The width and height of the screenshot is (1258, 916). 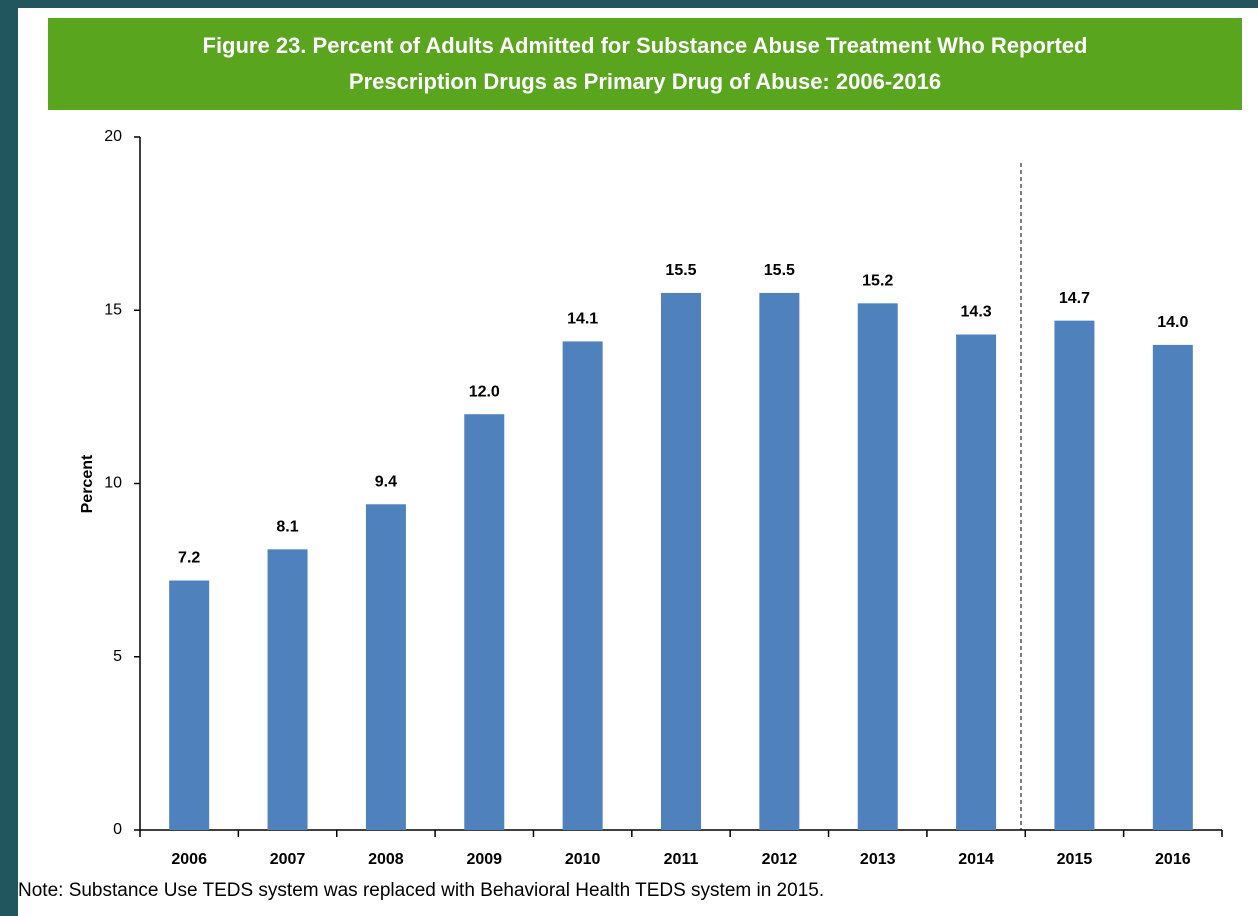 I want to click on y-axis-label: Percent, so click(x=87, y=483).